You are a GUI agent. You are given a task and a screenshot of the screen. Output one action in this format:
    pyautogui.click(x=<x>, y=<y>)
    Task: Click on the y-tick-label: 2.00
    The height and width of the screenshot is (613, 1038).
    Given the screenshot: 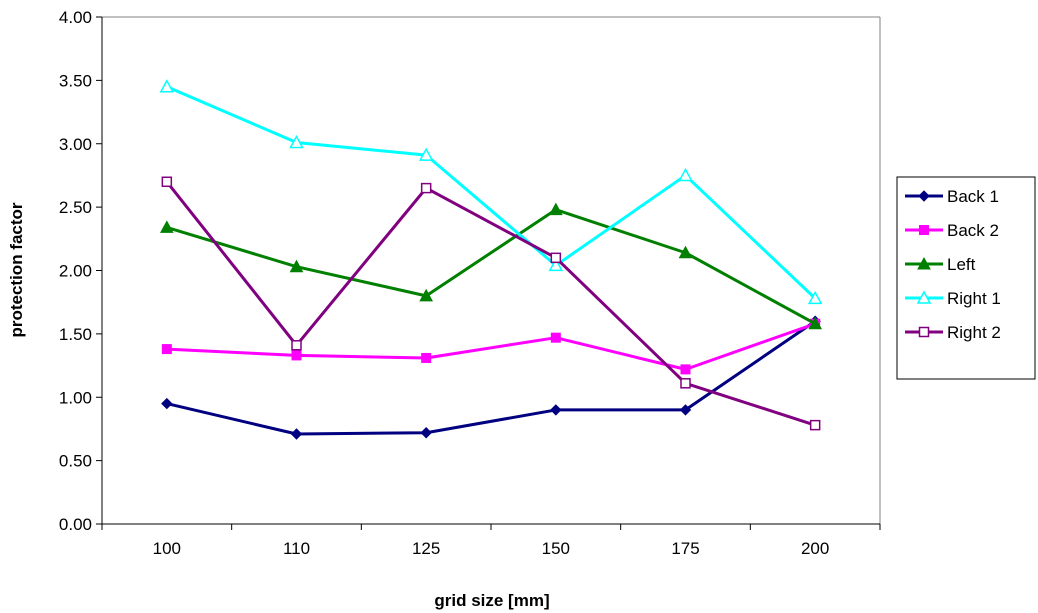 What is the action you would take?
    pyautogui.click(x=75, y=271)
    